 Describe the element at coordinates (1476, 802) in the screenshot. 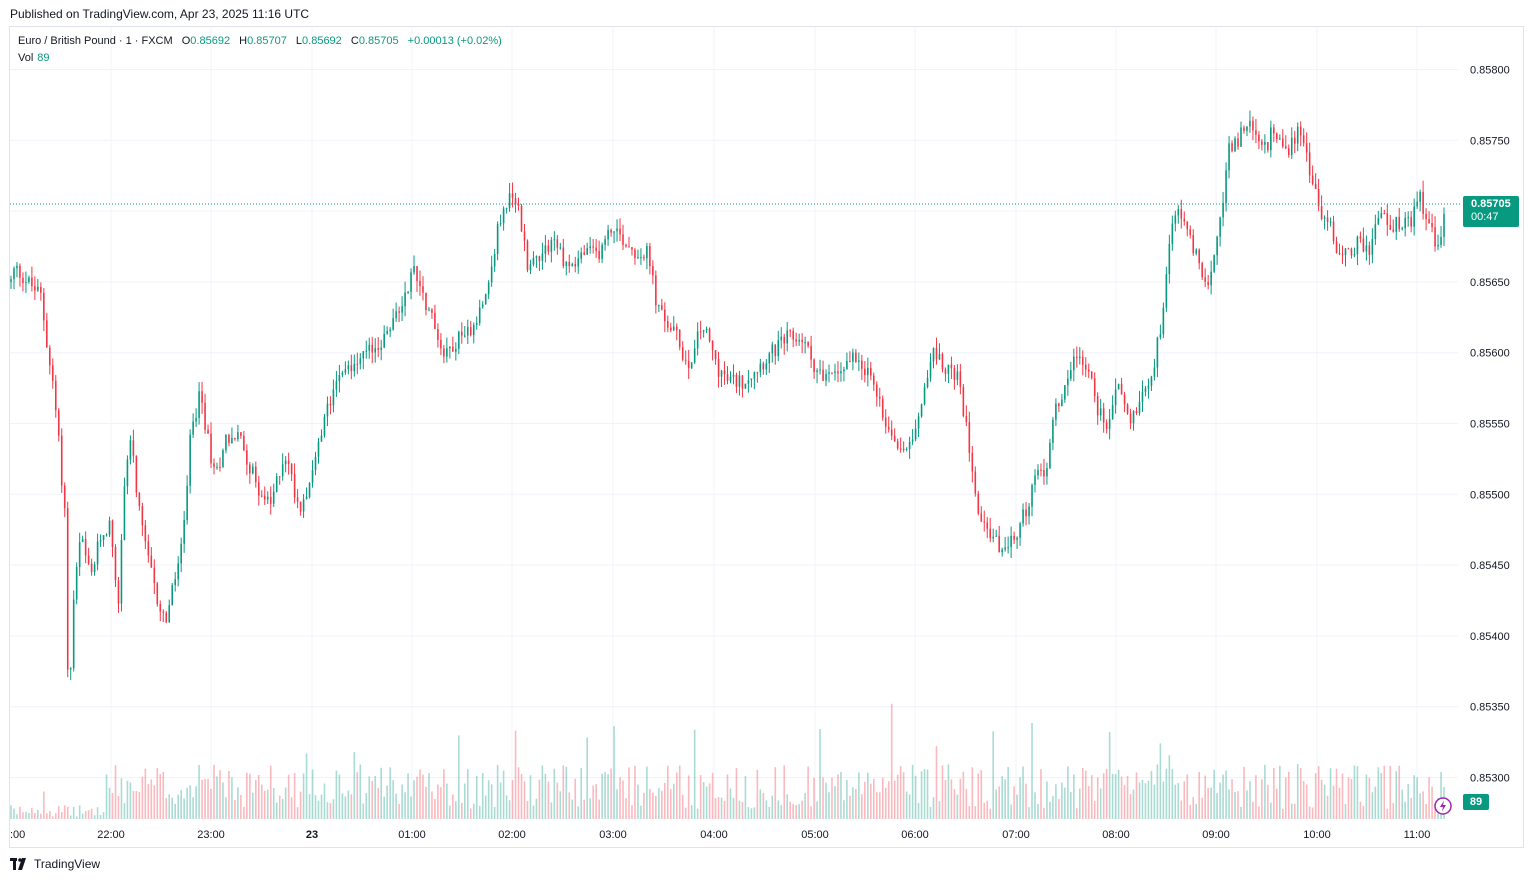

I see `last-volume-badge: 89` at that location.